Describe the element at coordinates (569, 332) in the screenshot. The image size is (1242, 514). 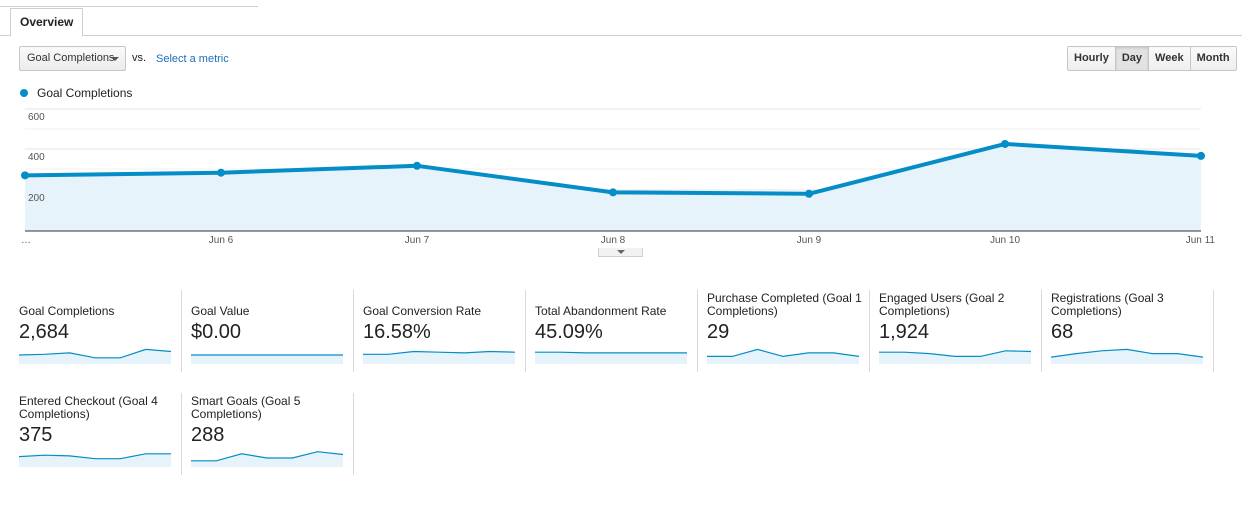
I see `scorecard-value: 45.09%` at that location.